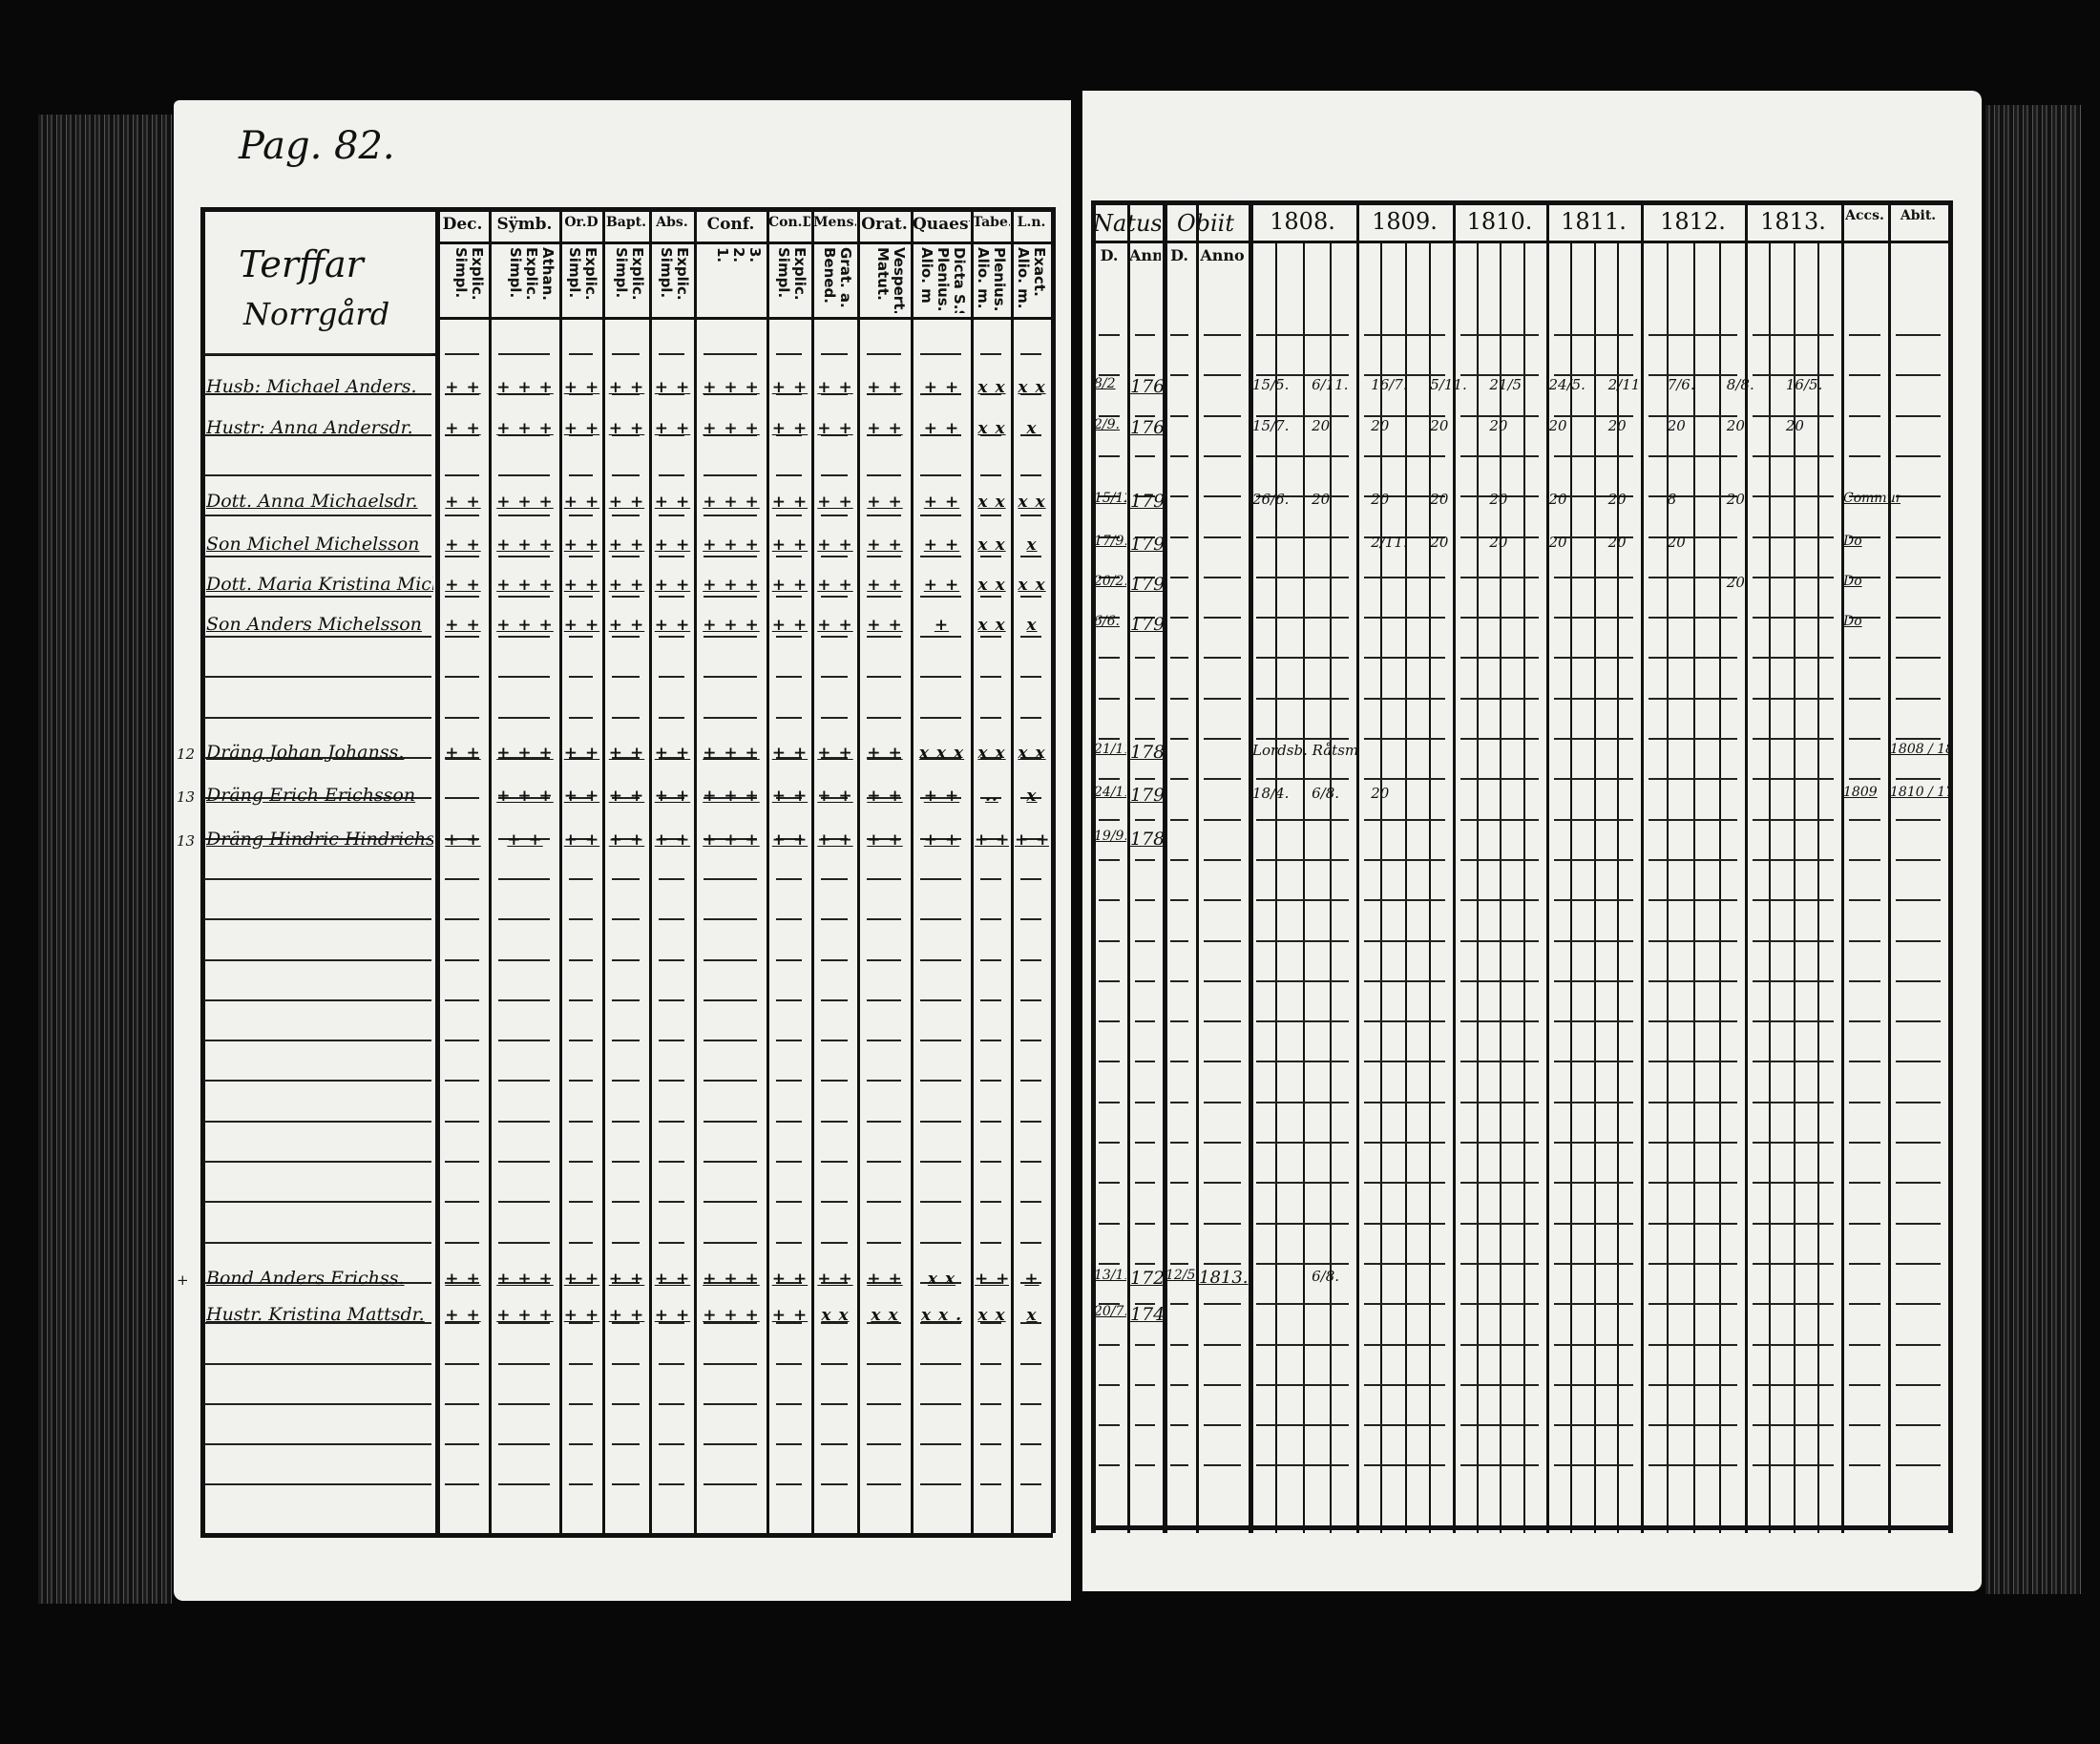 The width and height of the screenshot is (2100, 1744). Describe the element at coordinates (731, 224) in the screenshot. I see `column-header-label: Conf.` at that location.